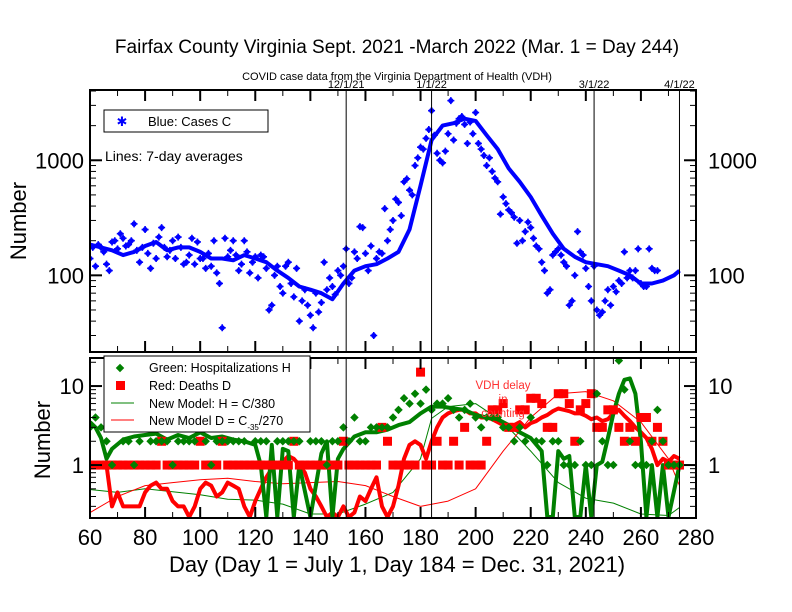  I want to click on bottom-legend-box, so click(207, 394).